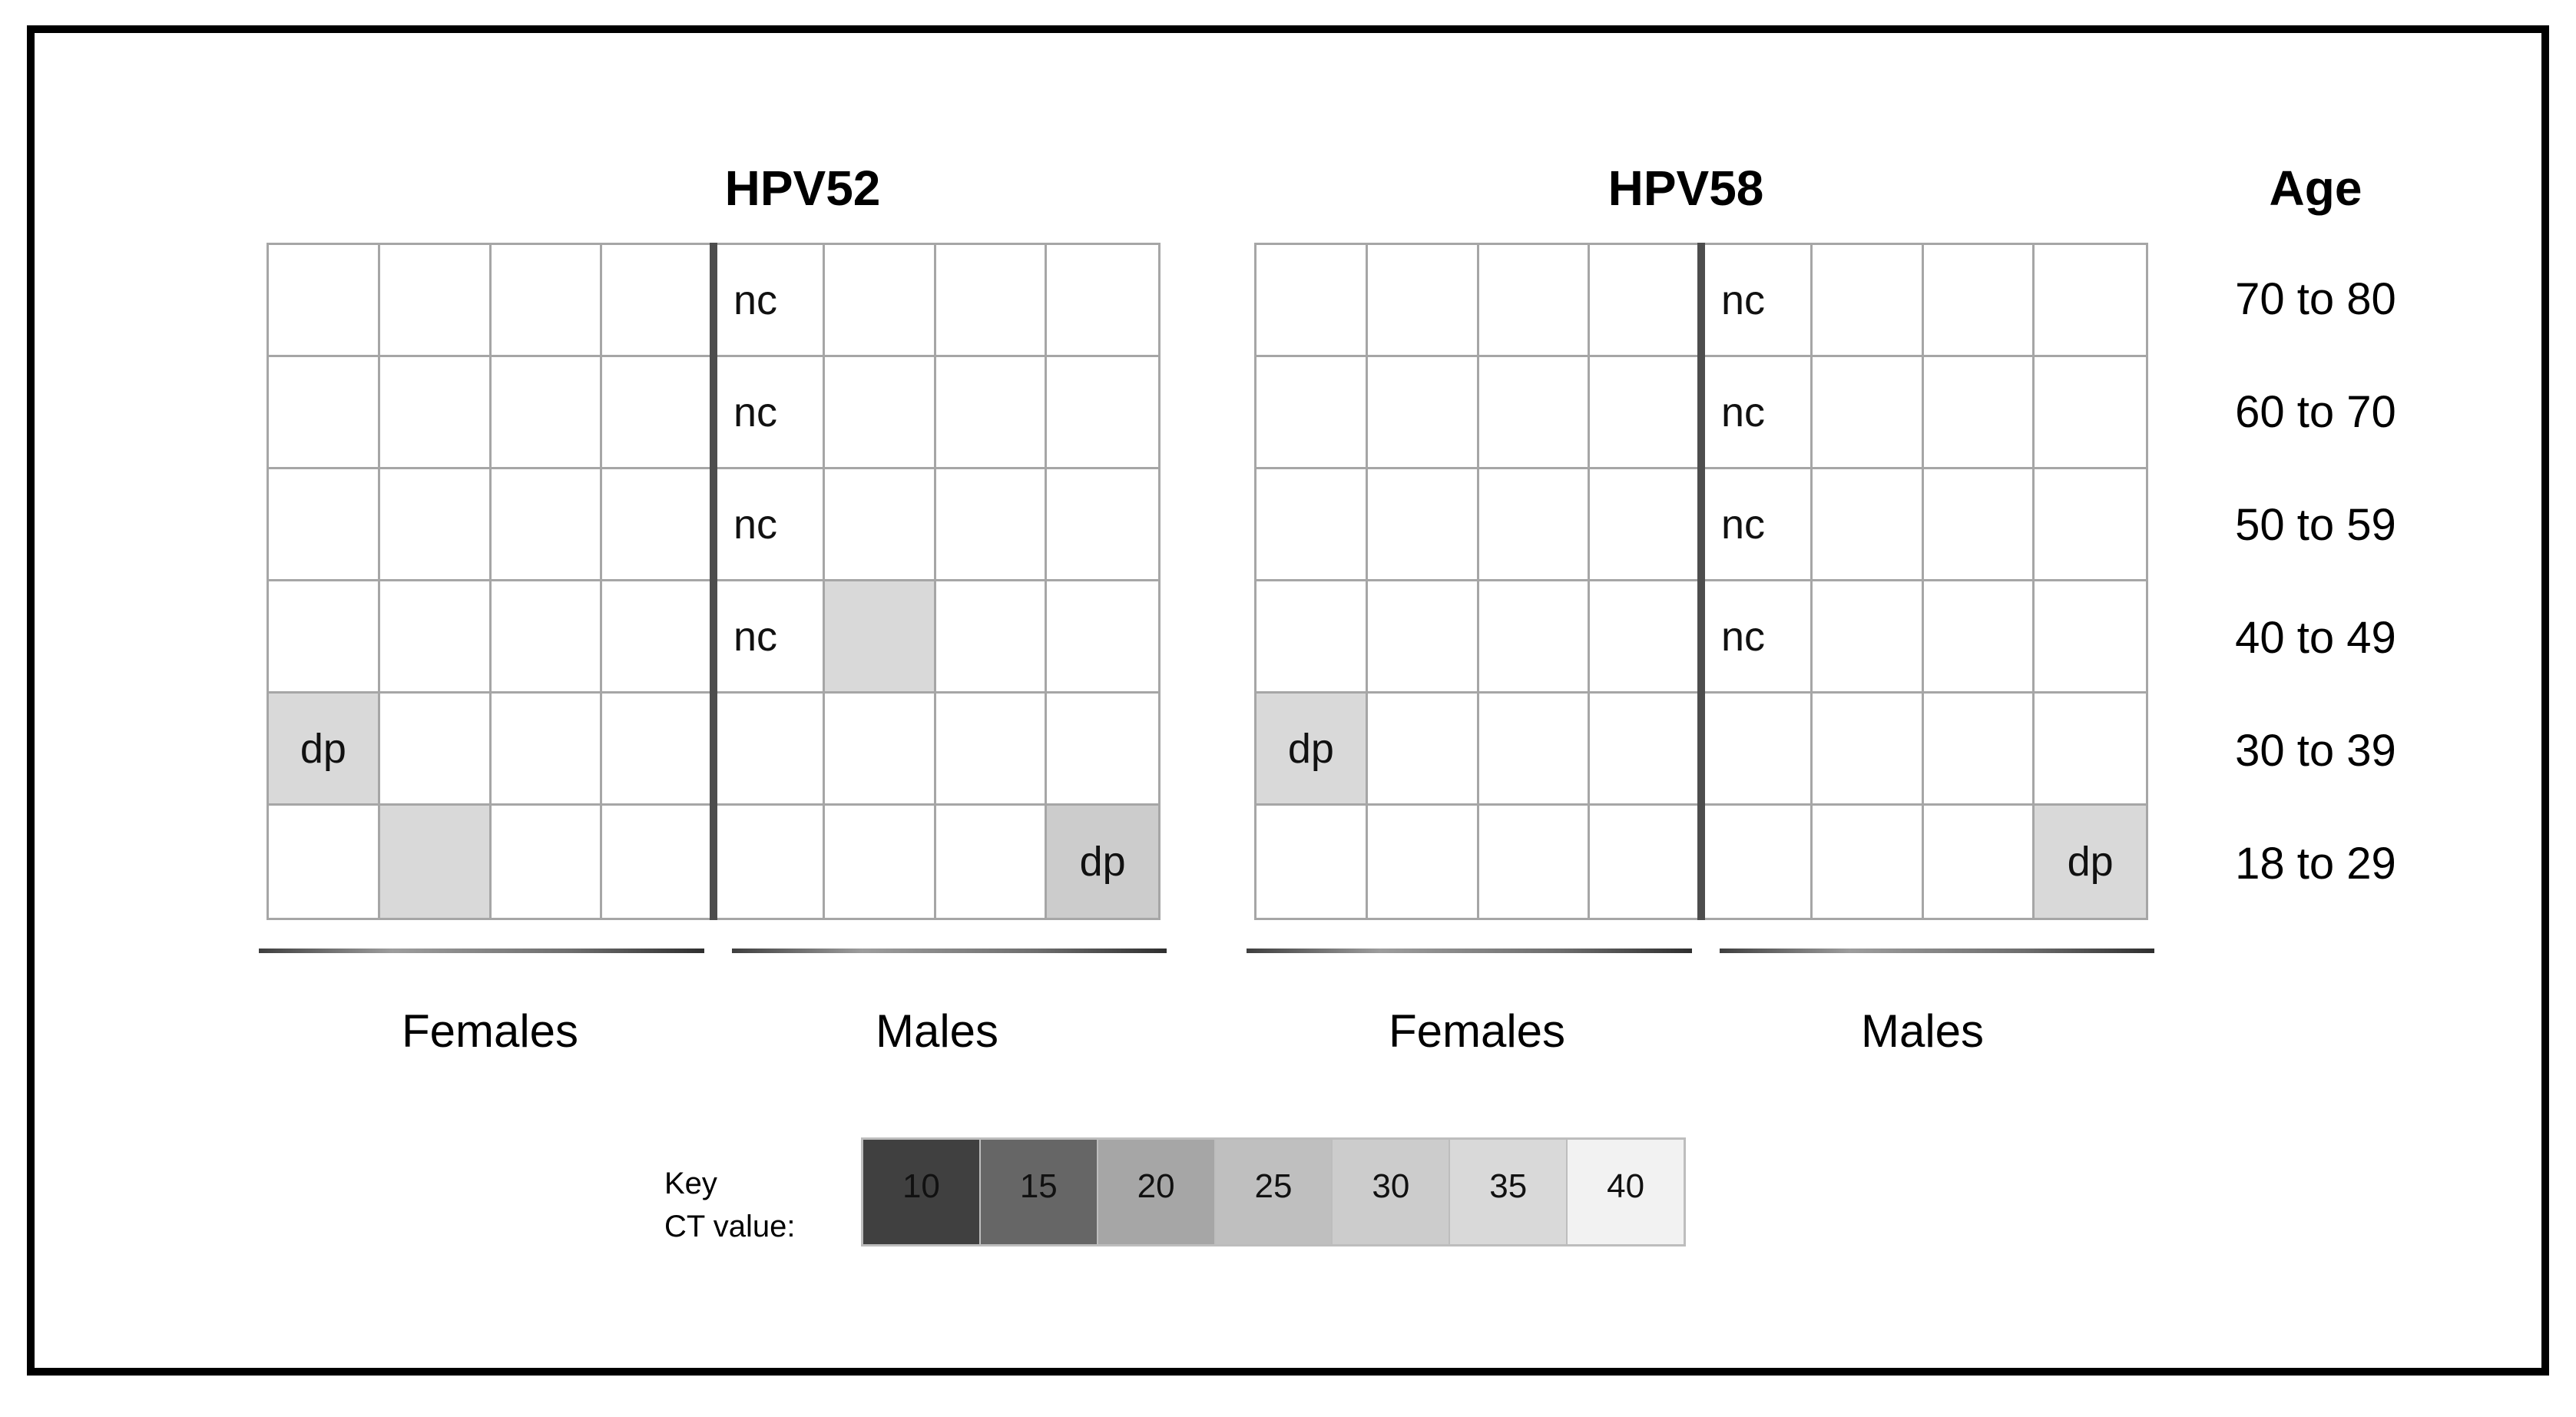 This screenshot has width=2576, height=1417. I want to click on age-group-label: 70 to 80, so click(2315, 299).